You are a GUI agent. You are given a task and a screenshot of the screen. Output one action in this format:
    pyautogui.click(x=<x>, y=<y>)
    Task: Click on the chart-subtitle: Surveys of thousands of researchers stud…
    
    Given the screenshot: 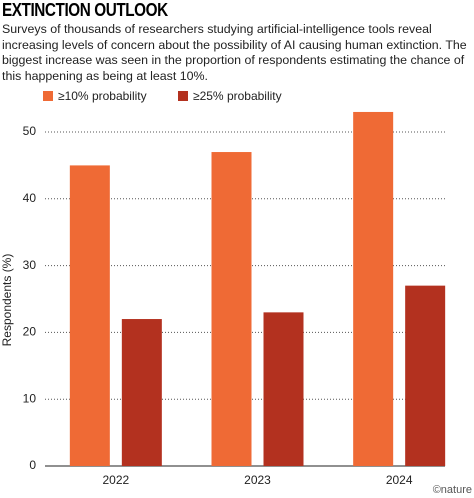 What is the action you would take?
    pyautogui.click(x=234, y=52)
    